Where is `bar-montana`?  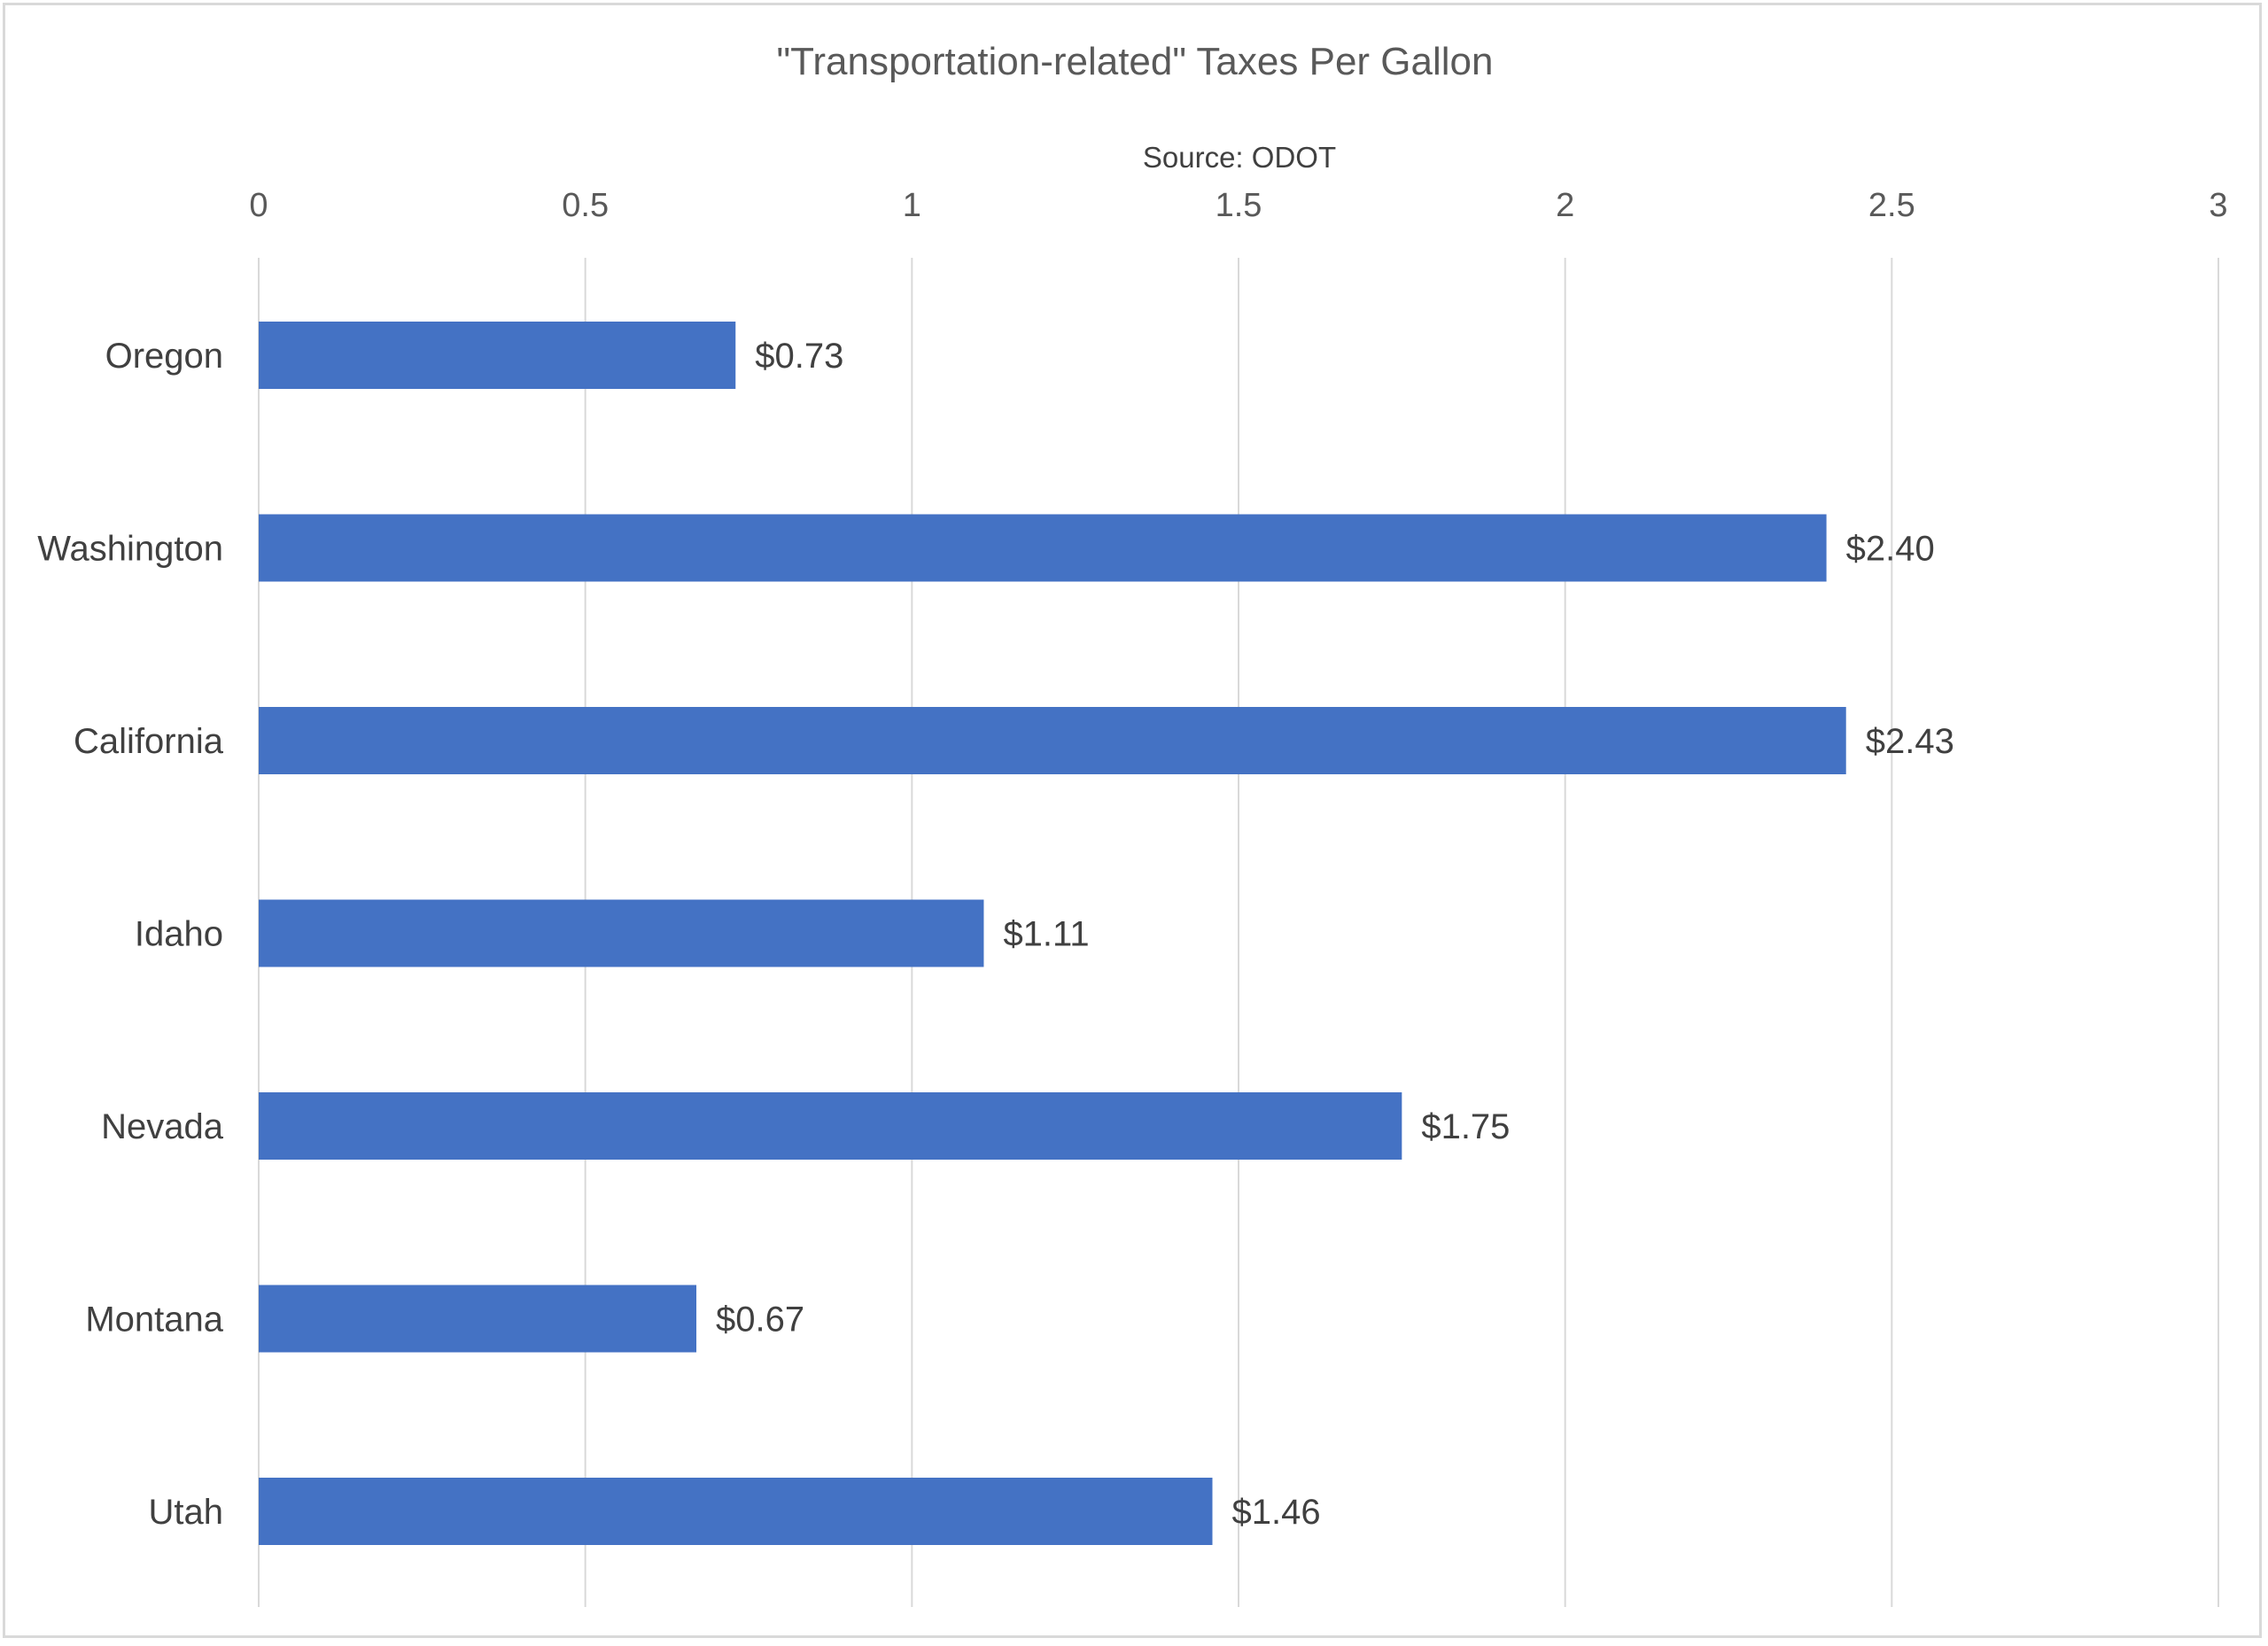 bar-montana is located at coordinates (478, 1319).